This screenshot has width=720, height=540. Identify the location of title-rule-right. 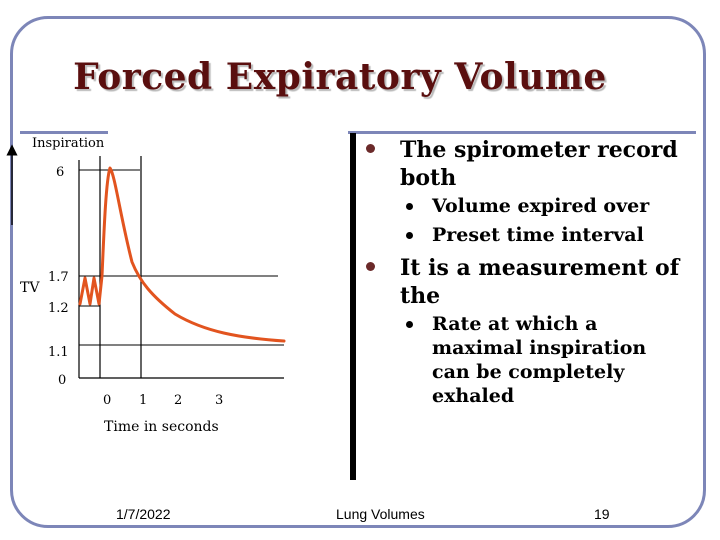
(522, 132).